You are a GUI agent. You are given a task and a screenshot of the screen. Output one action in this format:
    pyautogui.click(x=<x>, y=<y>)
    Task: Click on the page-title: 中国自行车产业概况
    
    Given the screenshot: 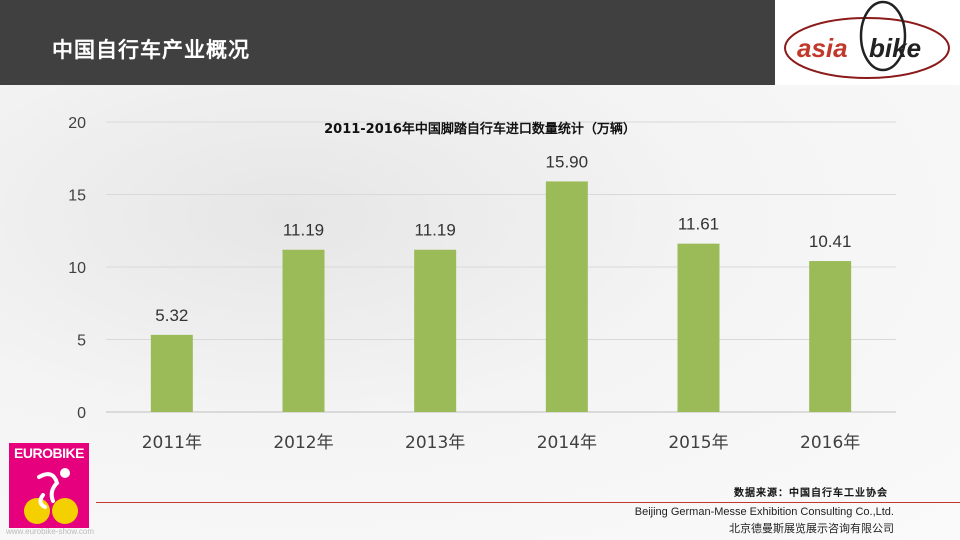 What is the action you would take?
    pyautogui.click(x=151, y=50)
    